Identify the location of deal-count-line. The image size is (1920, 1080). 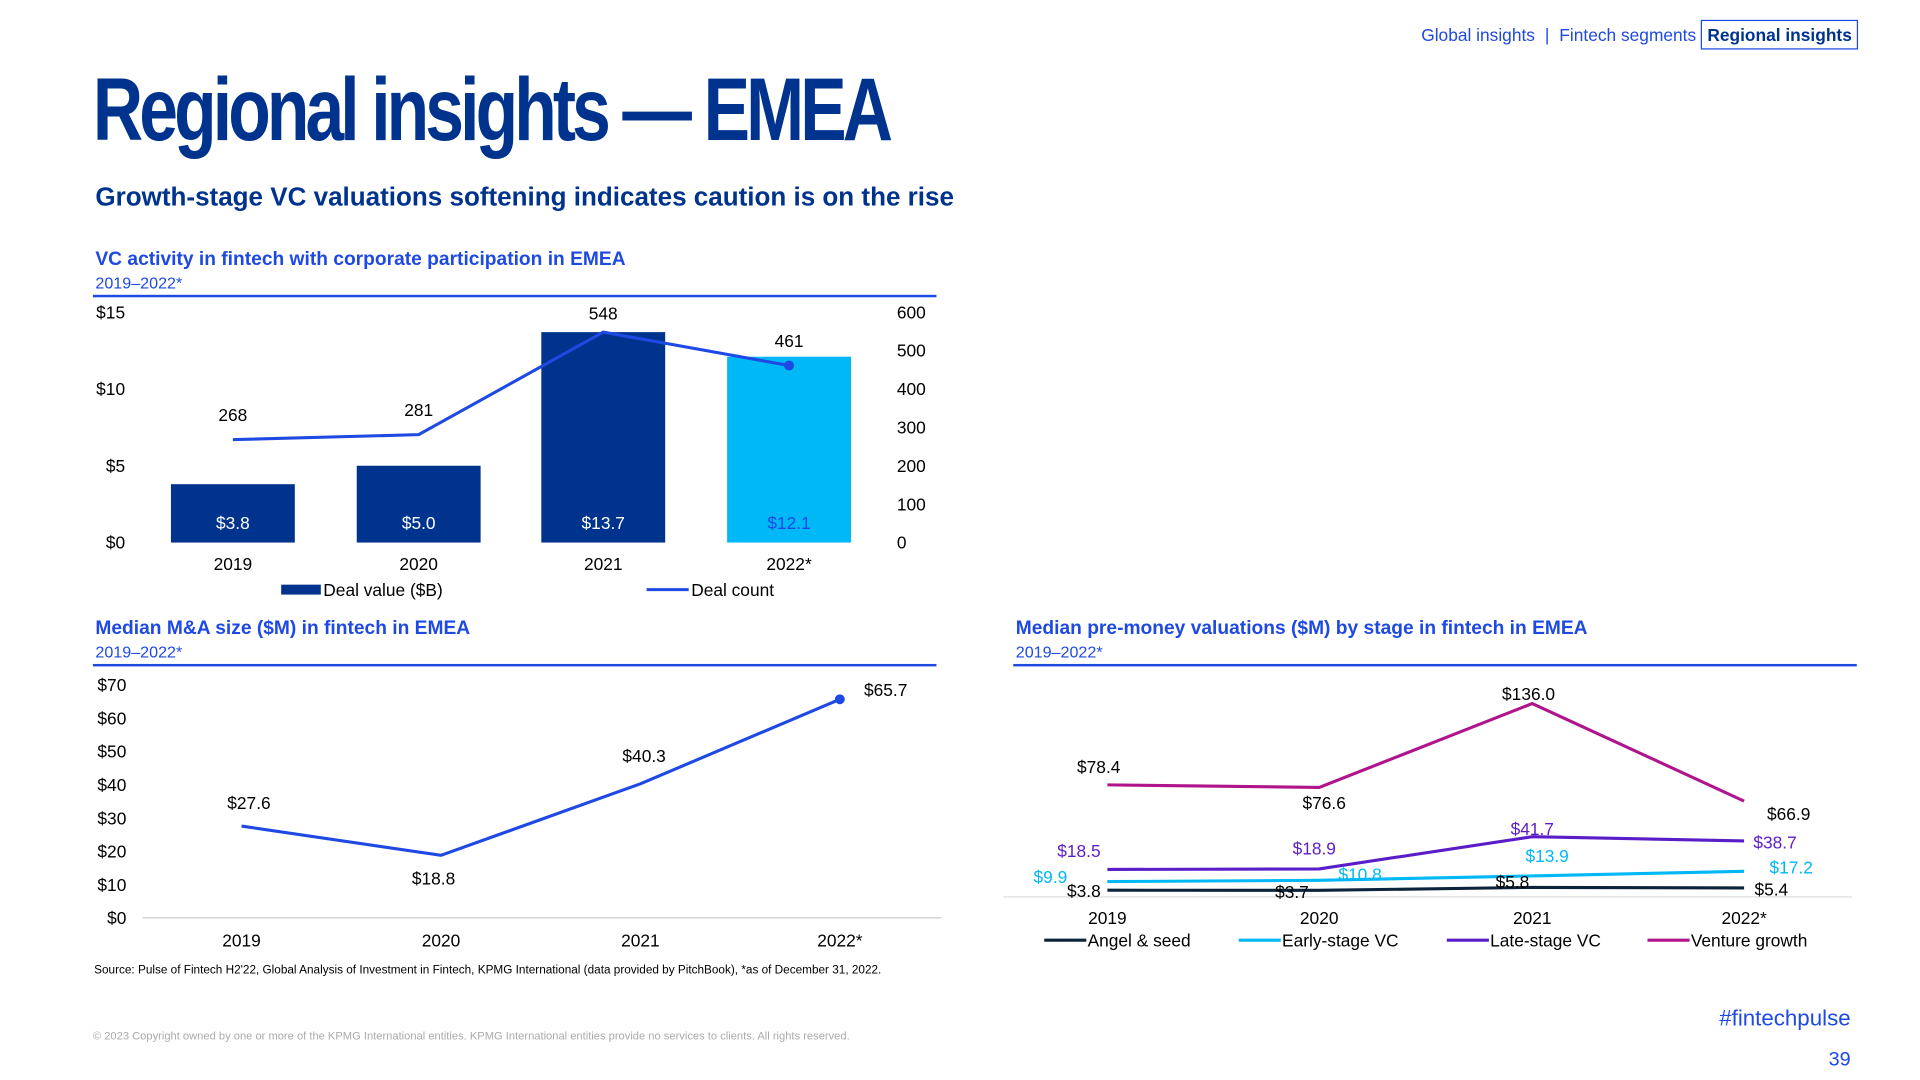
(511, 386).